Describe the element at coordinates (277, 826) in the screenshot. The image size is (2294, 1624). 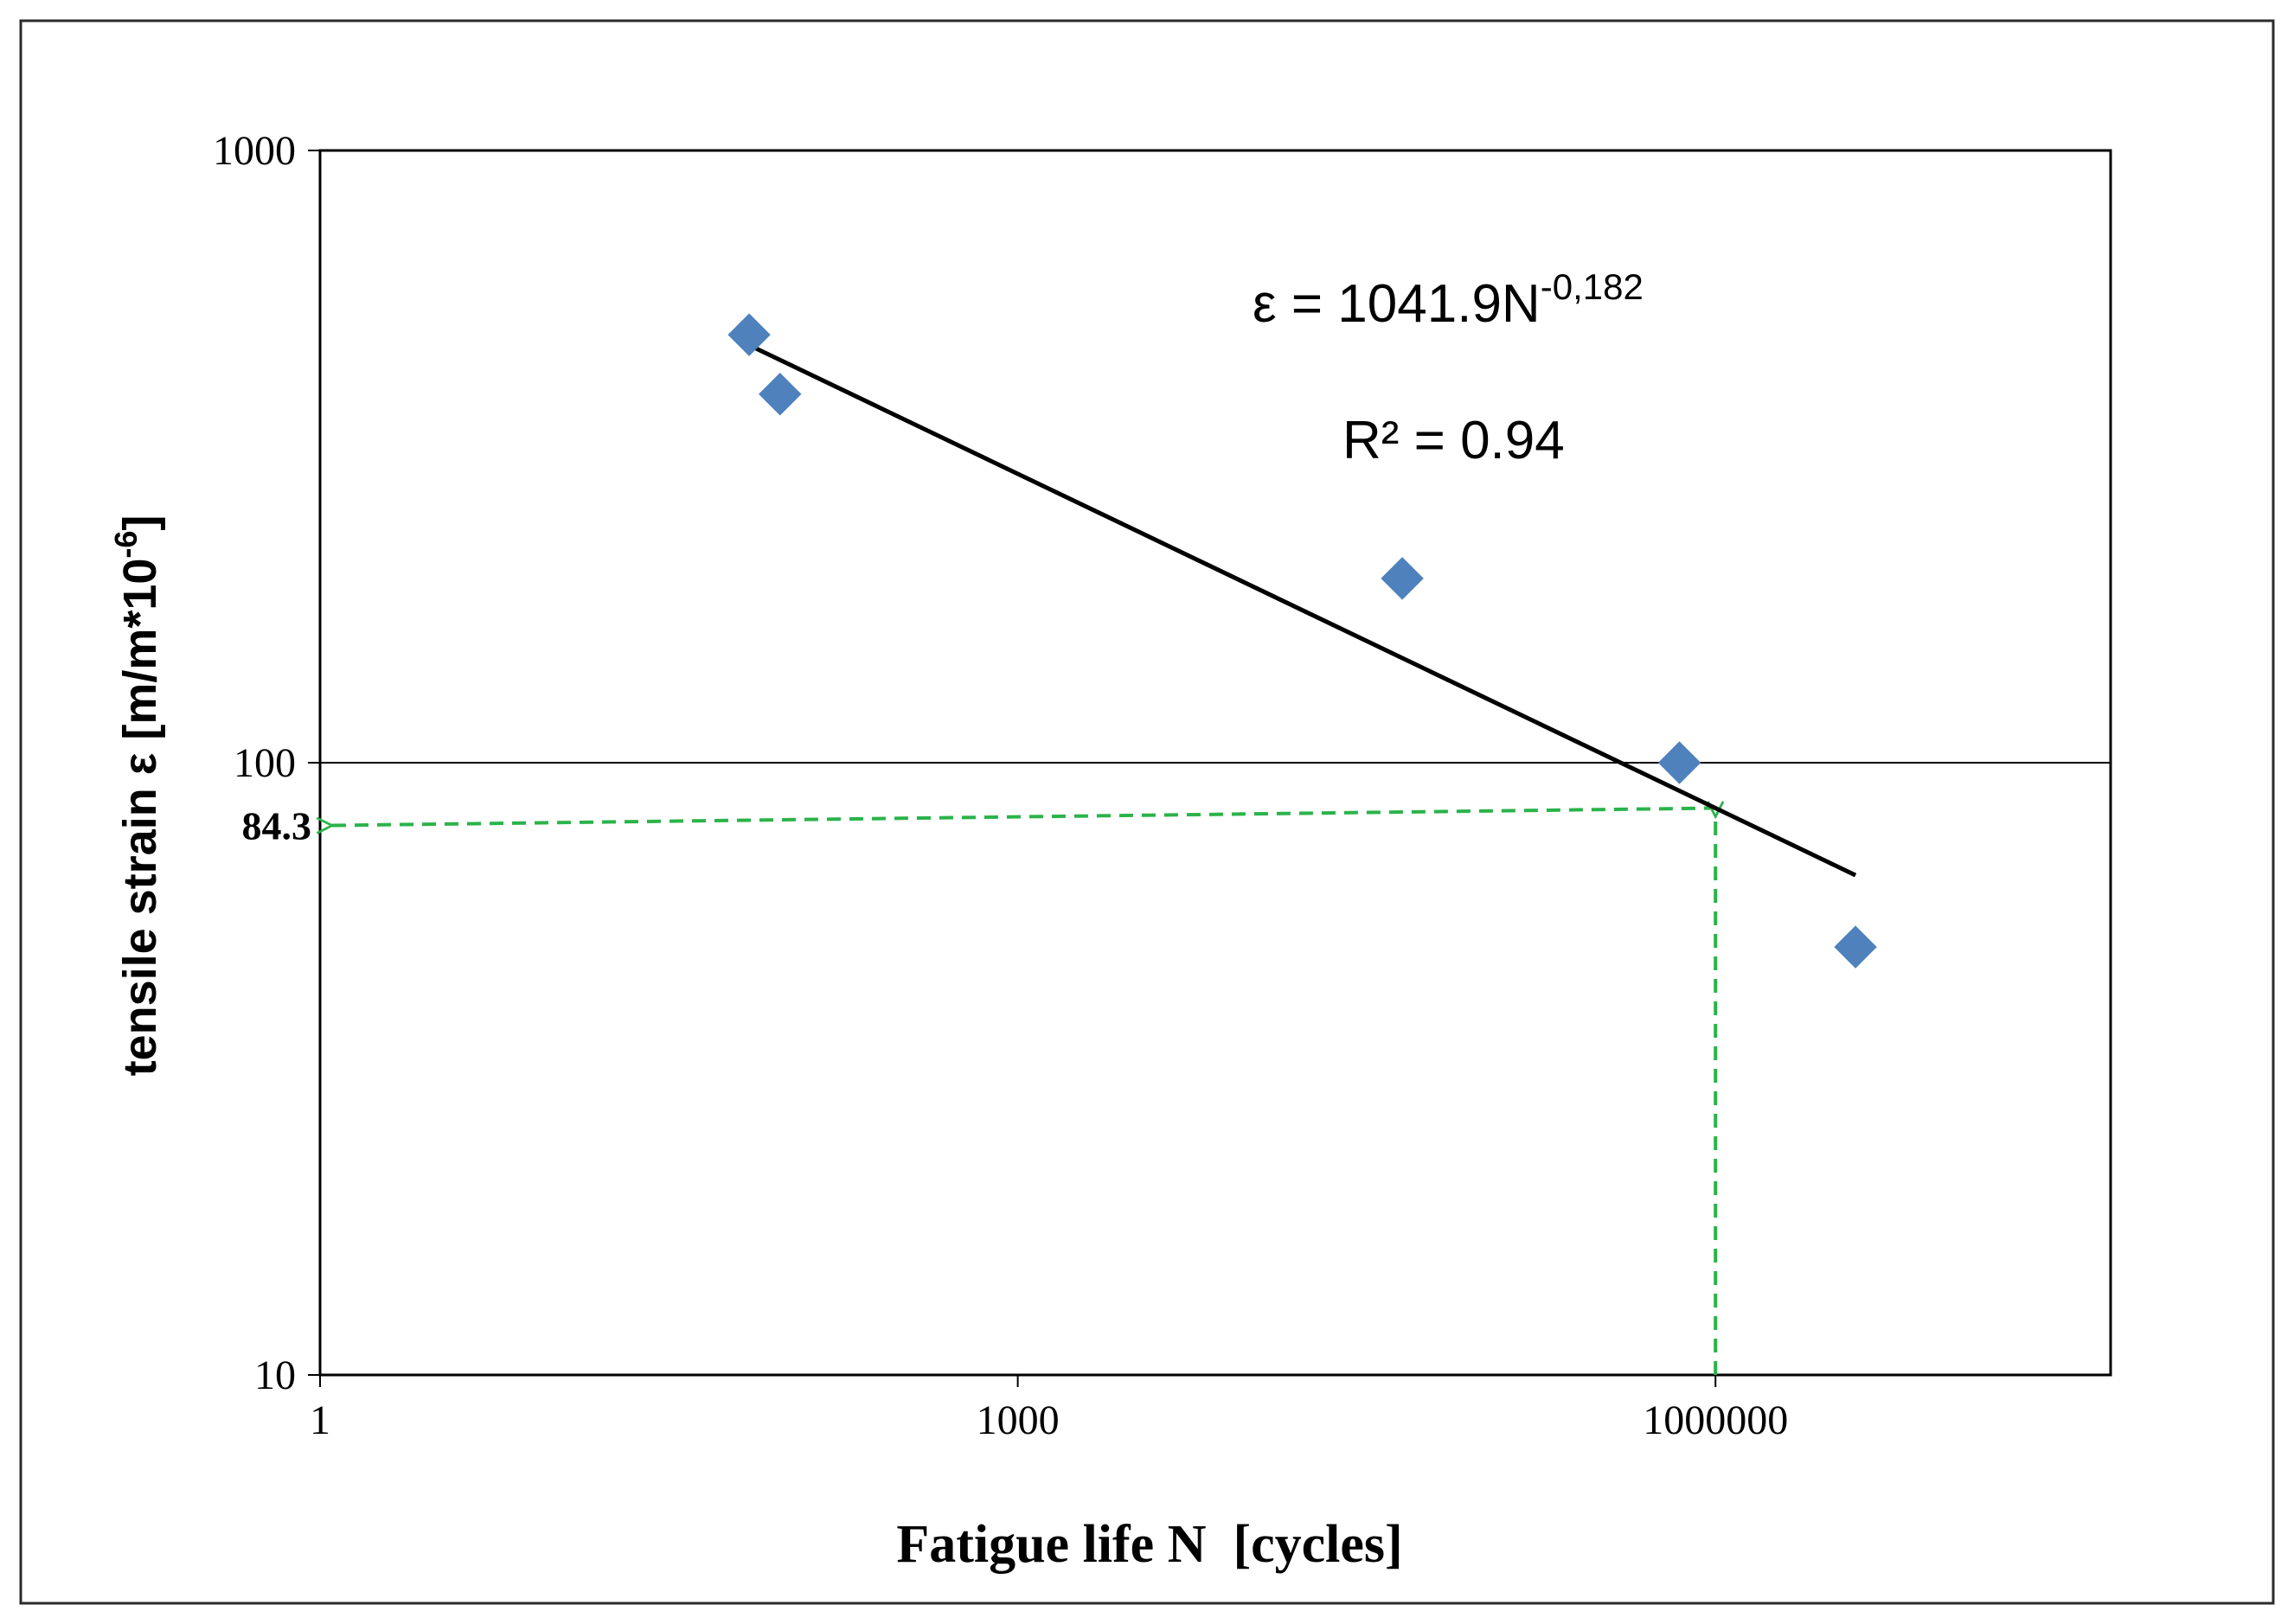
I see `reference-value-label: 84.3` at that location.